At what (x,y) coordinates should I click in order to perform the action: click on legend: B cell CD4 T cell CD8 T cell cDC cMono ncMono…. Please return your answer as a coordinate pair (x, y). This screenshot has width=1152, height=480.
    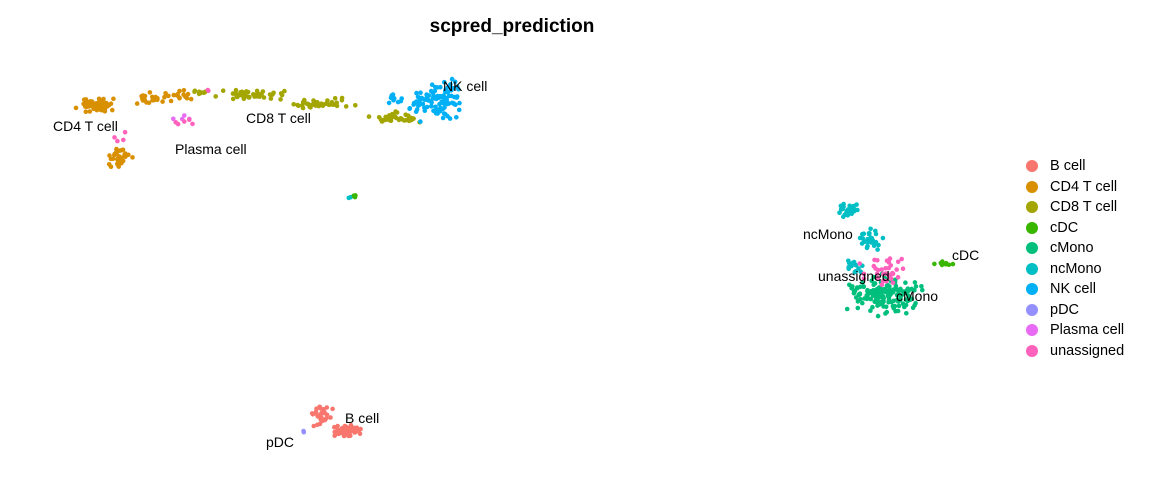
    Looking at the image, I should click on (1075, 258).